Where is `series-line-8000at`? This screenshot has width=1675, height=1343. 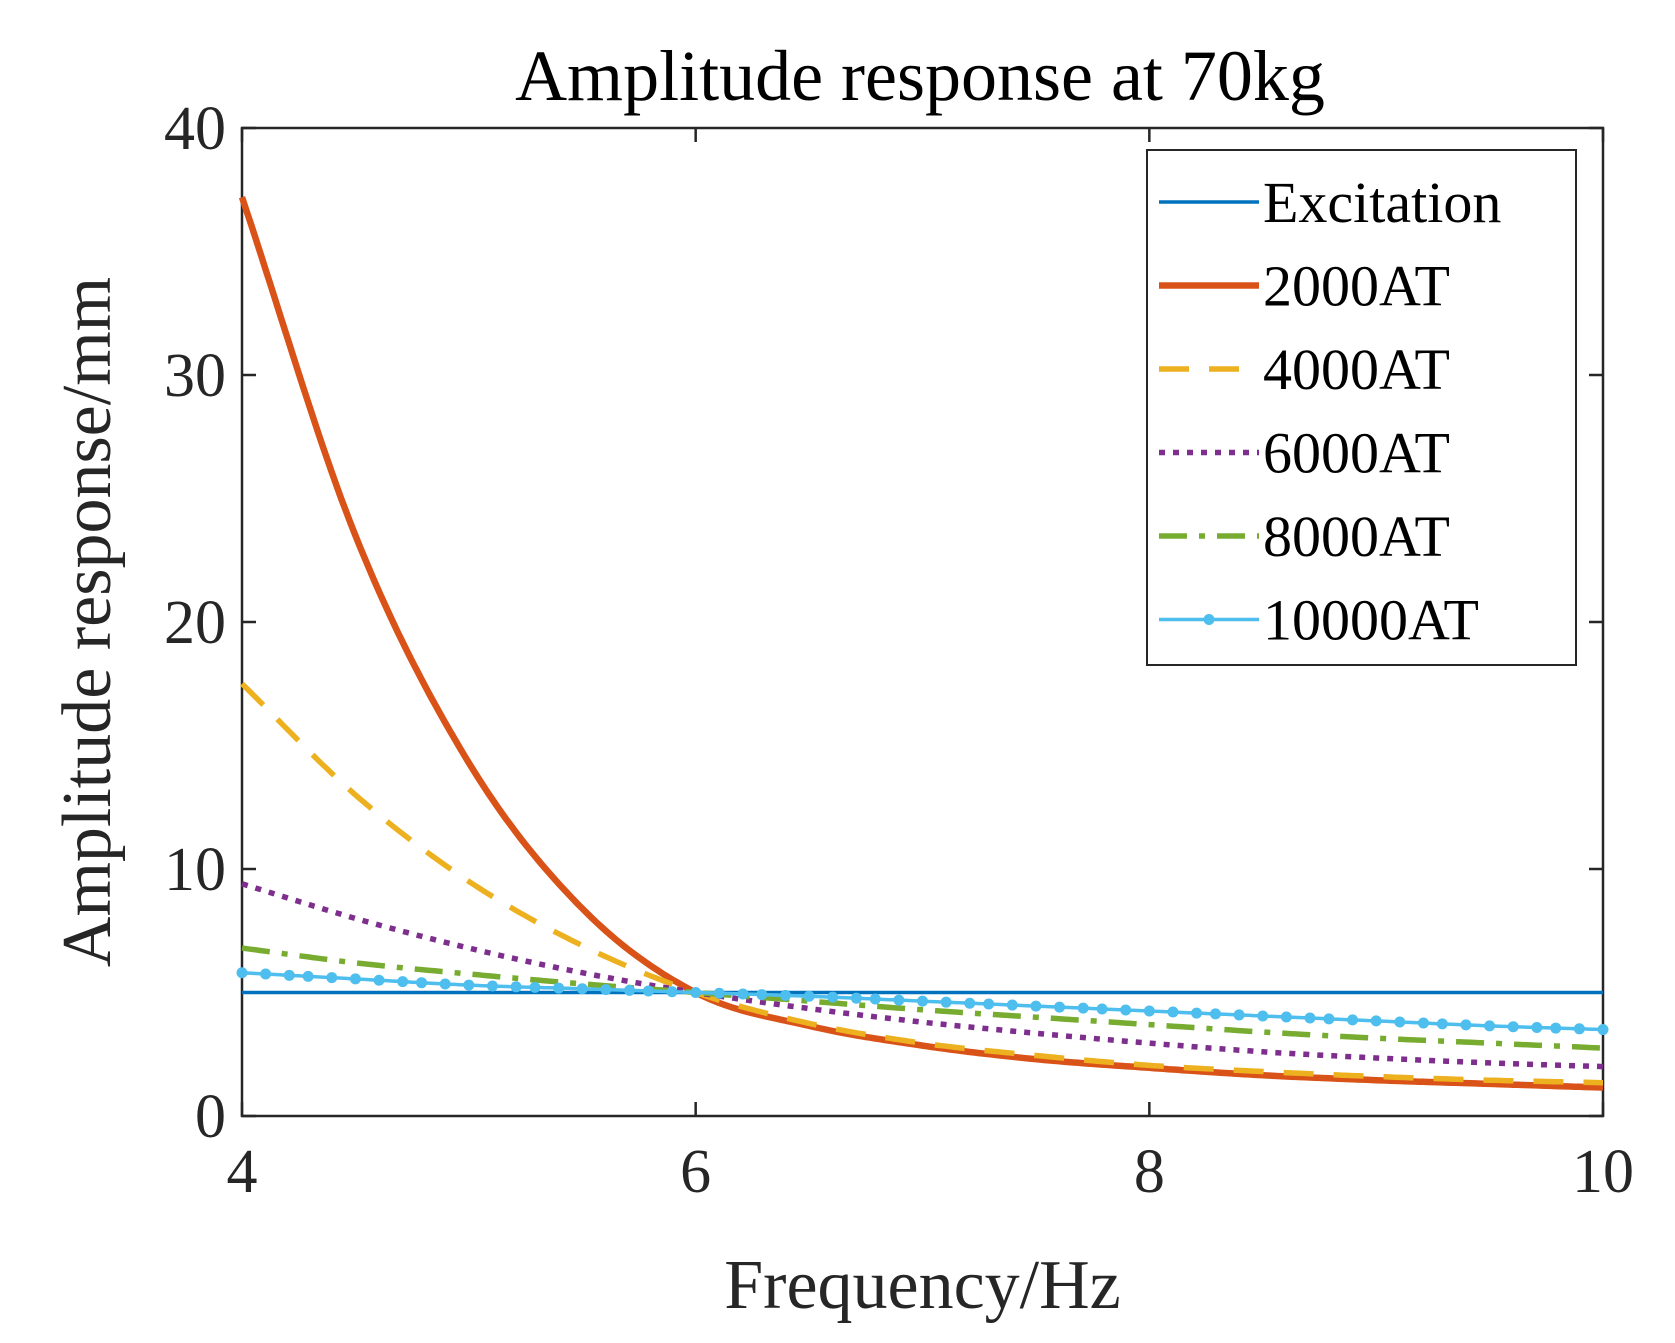
series-line-8000at is located at coordinates (922, 998).